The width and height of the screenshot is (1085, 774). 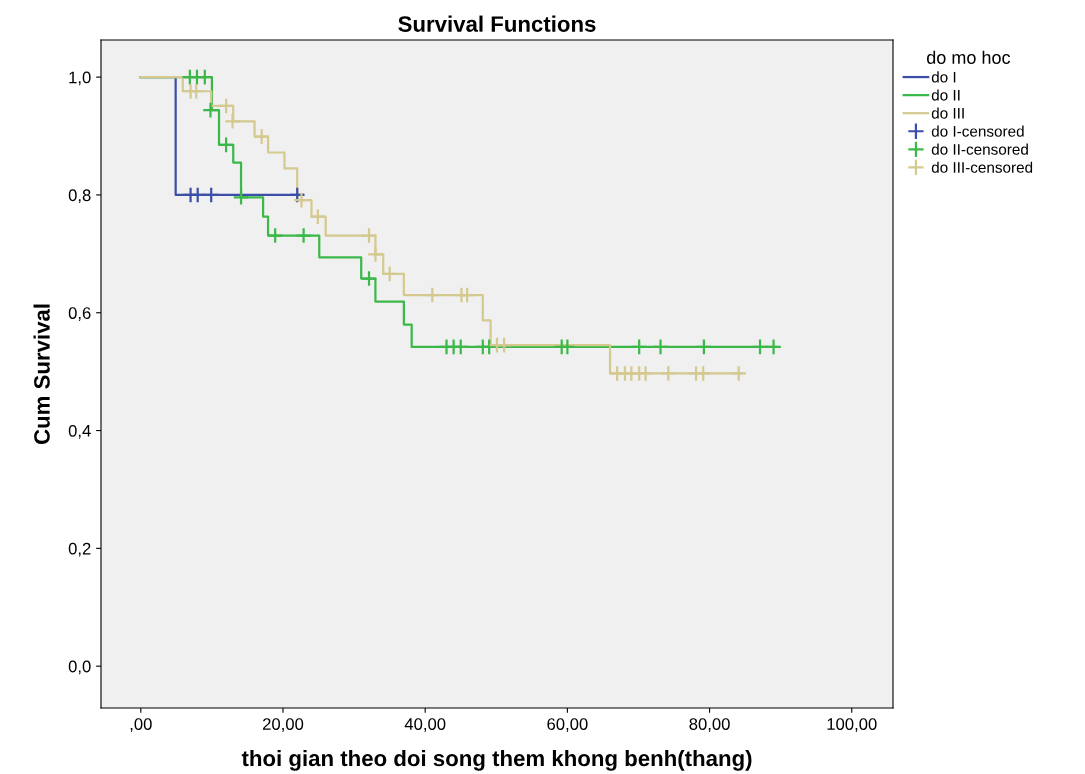 I want to click on x-tick-label: 100,00, so click(x=852, y=725).